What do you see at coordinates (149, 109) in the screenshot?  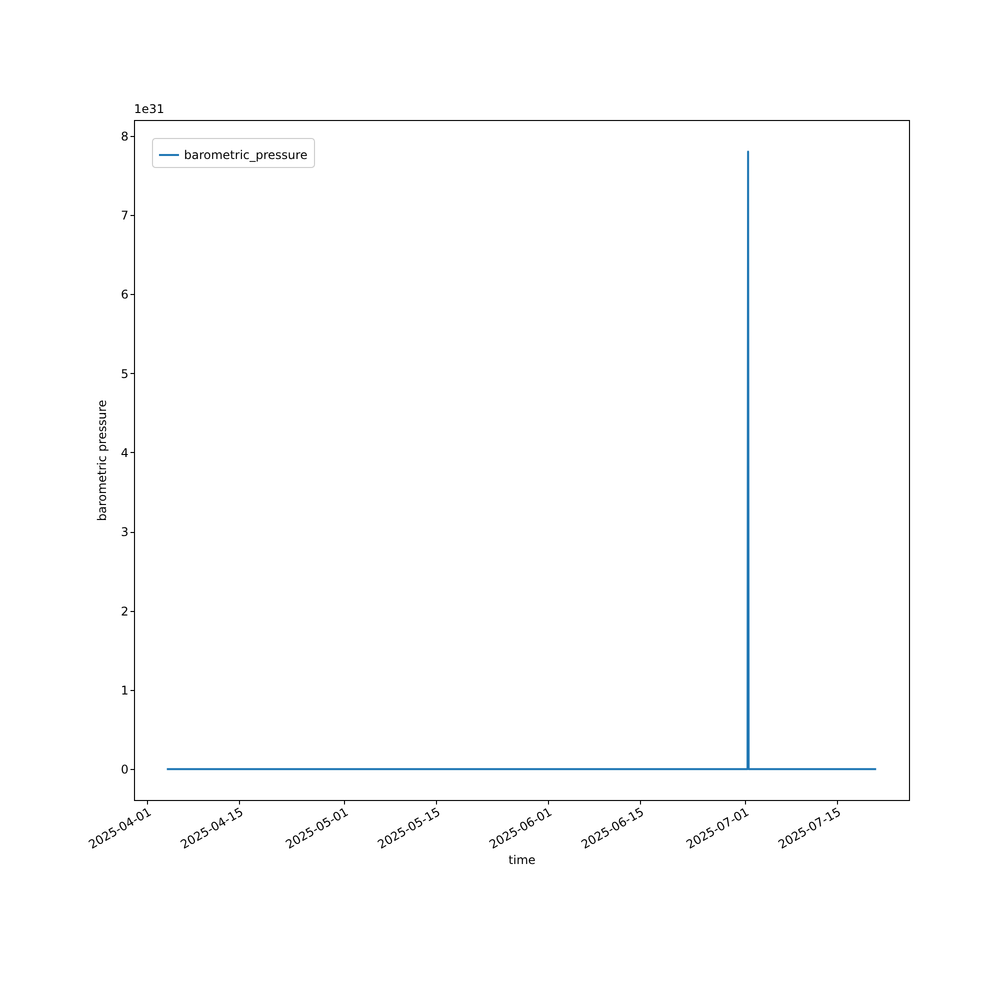 I see `text: 1e31` at bounding box center [149, 109].